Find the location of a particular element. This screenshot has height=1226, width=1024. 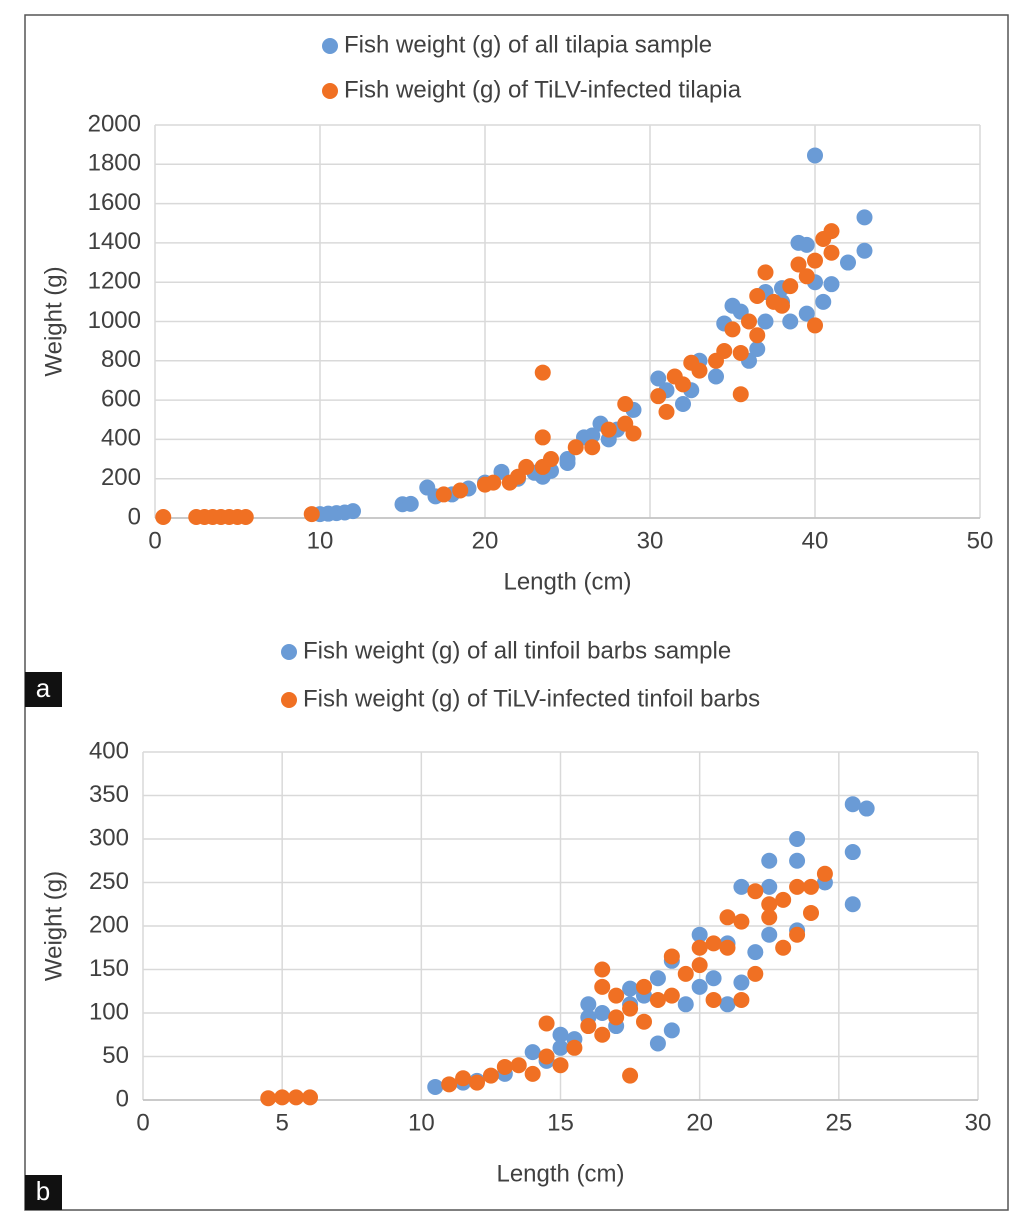

panel-label: b is located at coordinates (43, 1191).